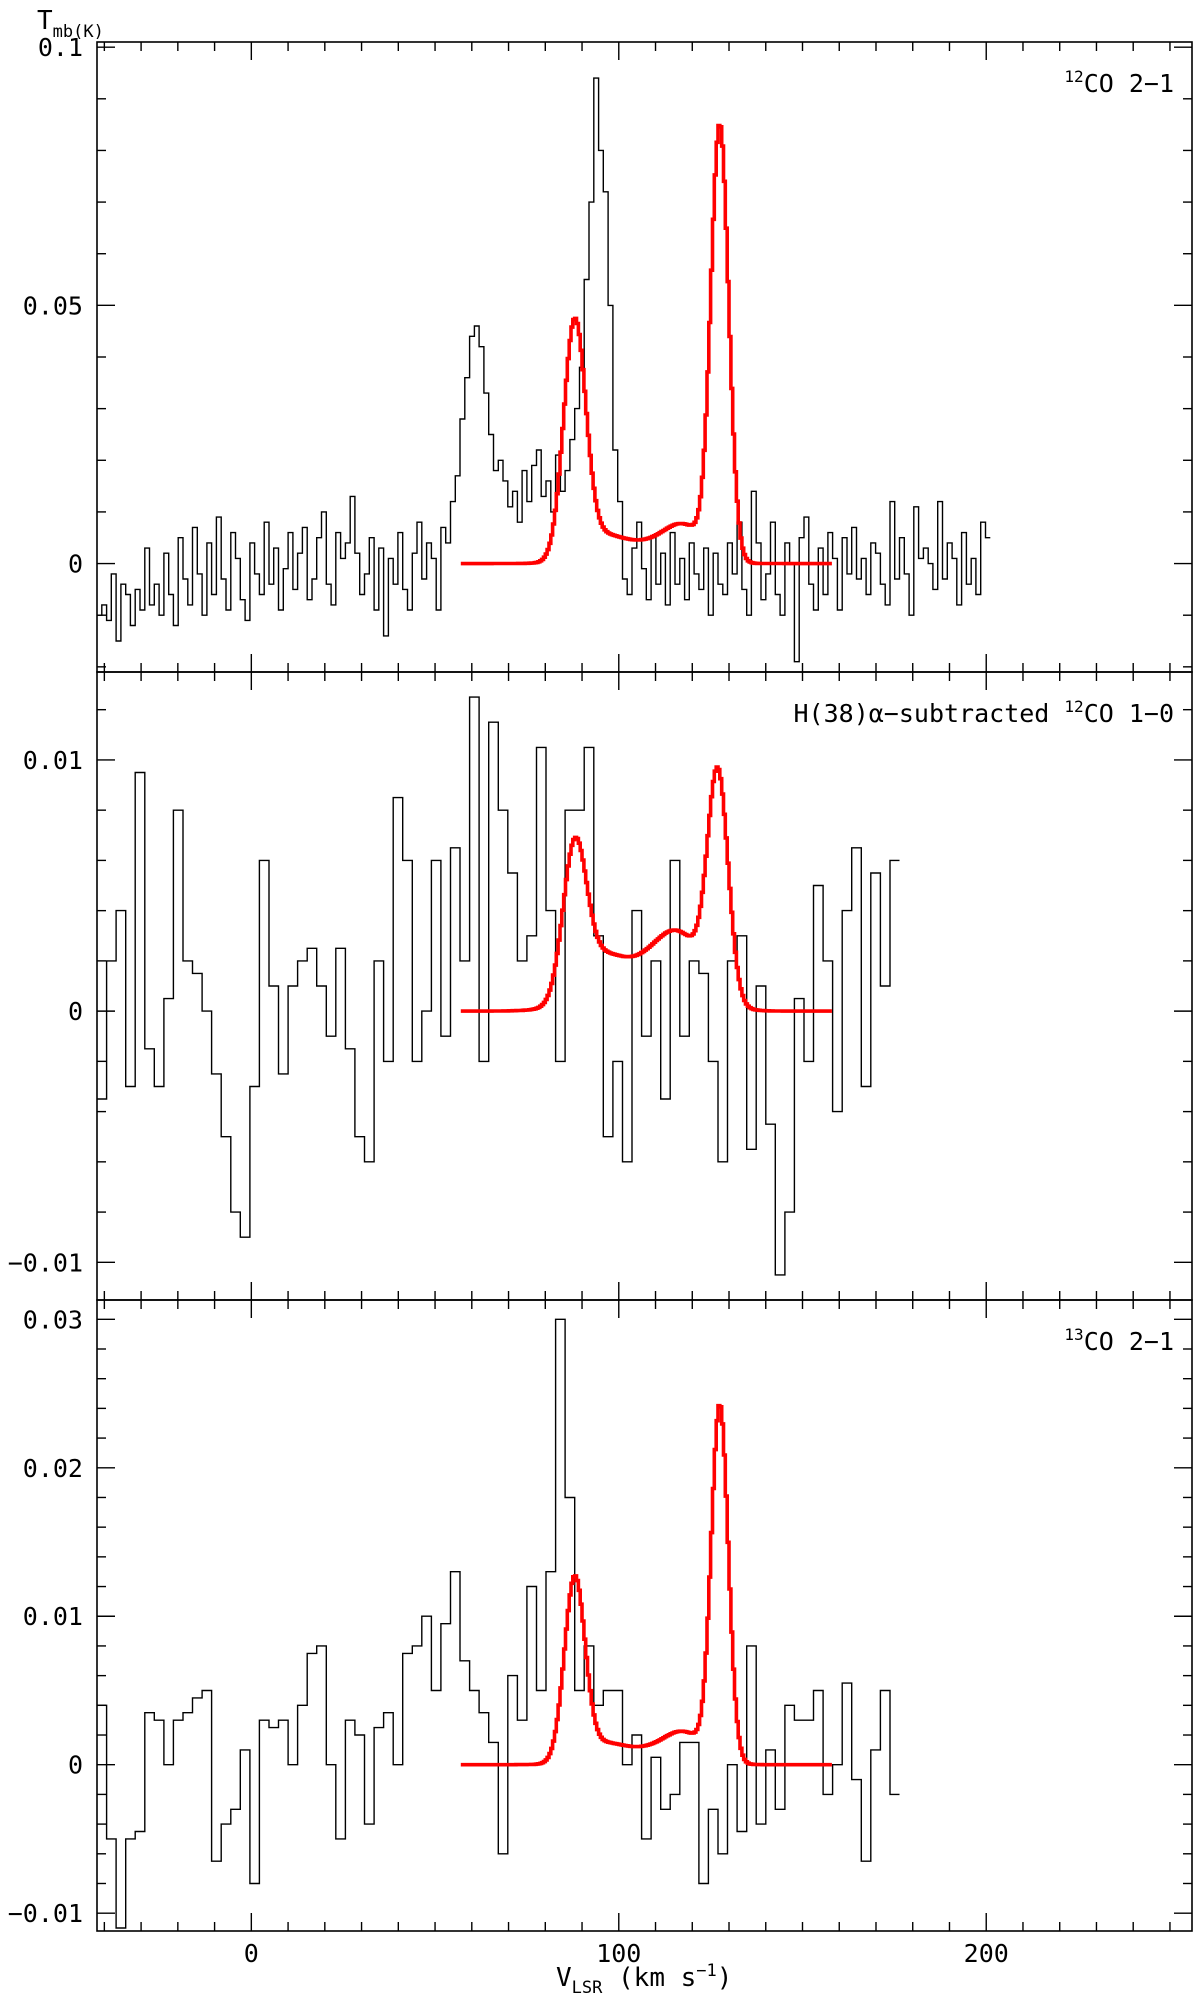  I want to click on panel-label: H(38)α−subtracted 12CO 1−0, so click(983, 712).